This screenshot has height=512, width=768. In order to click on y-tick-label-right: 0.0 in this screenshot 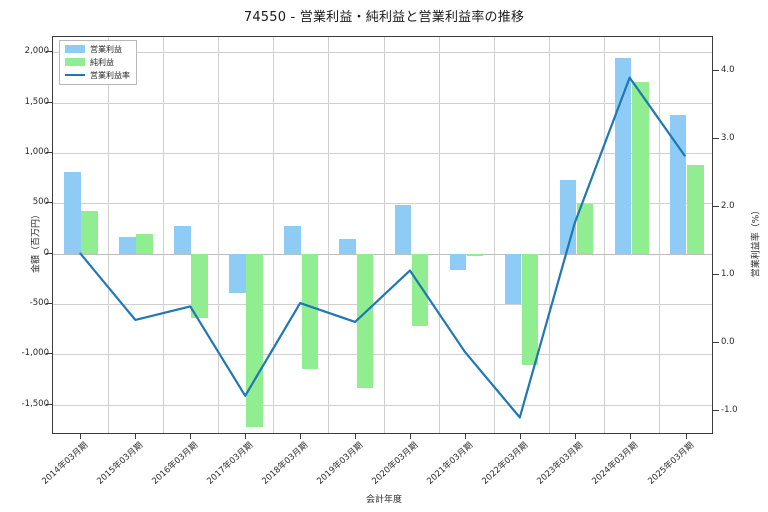, I will do `click(728, 342)`.